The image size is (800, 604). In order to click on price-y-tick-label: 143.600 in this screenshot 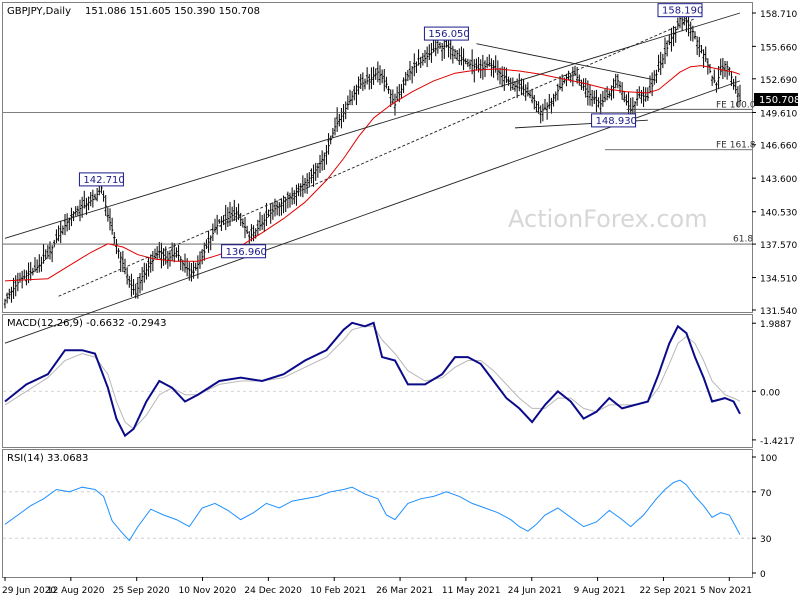, I will do `click(778, 180)`.